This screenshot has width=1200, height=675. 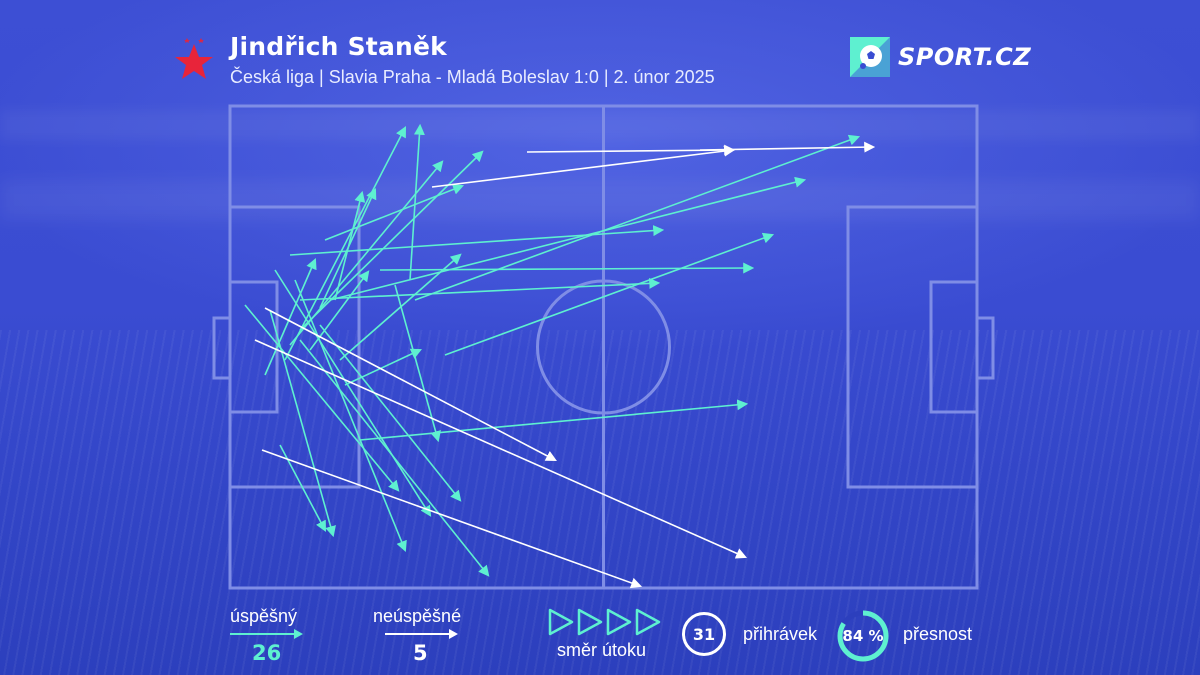 What do you see at coordinates (704, 634) in the screenshot?
I see `passes-count-badge: 31` at bounding box center [704, 634].